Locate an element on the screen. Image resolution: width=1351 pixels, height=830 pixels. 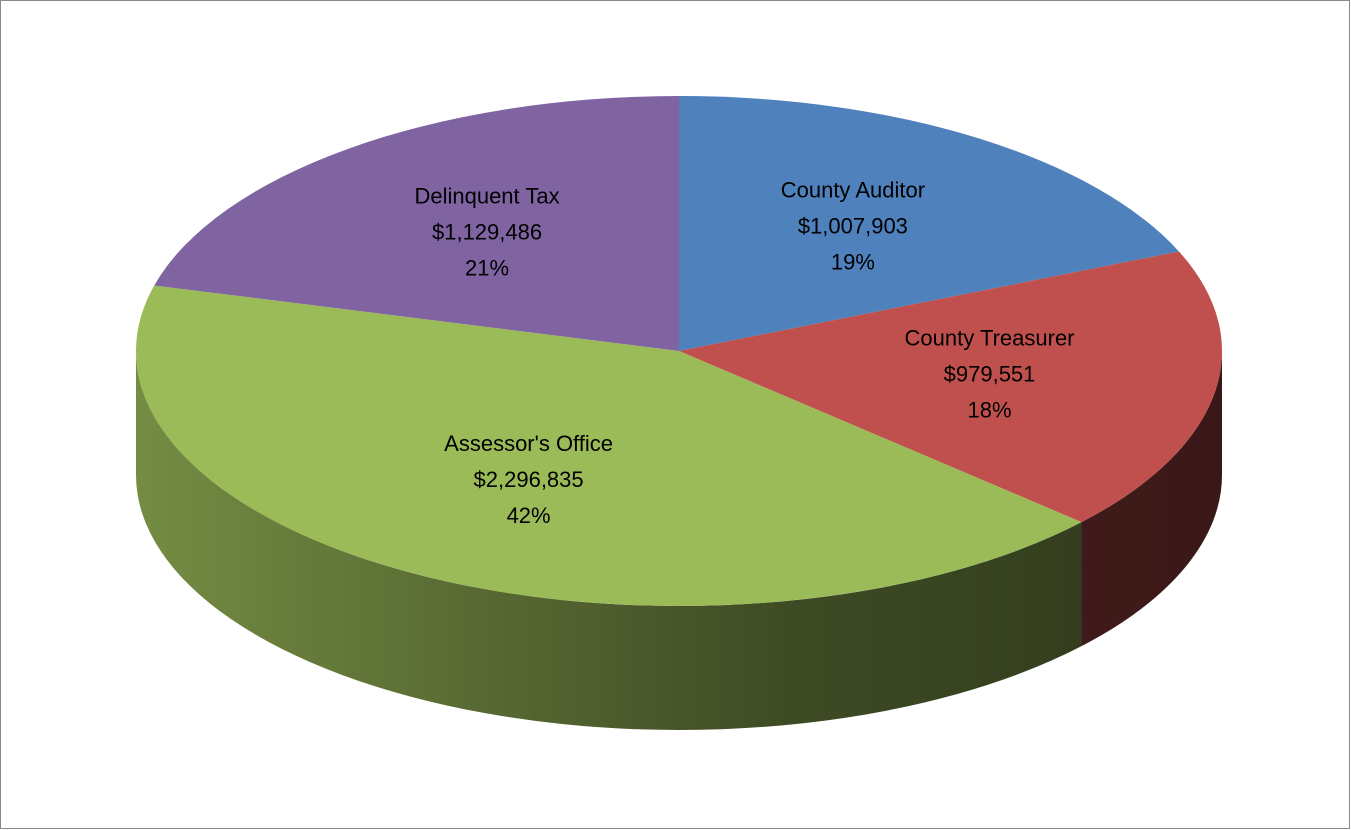
pie-side is located at coordinates (1151, 499).